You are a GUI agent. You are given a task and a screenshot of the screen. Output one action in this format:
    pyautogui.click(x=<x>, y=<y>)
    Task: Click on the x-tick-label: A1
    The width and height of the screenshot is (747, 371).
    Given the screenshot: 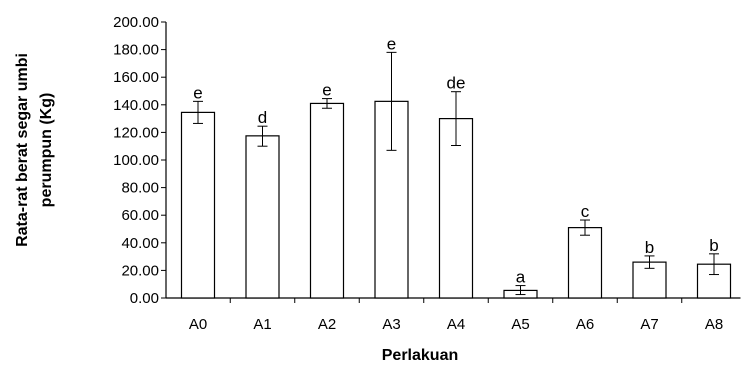 What is the action you would take?
    pyautogui.click(x=262, y=324)
    